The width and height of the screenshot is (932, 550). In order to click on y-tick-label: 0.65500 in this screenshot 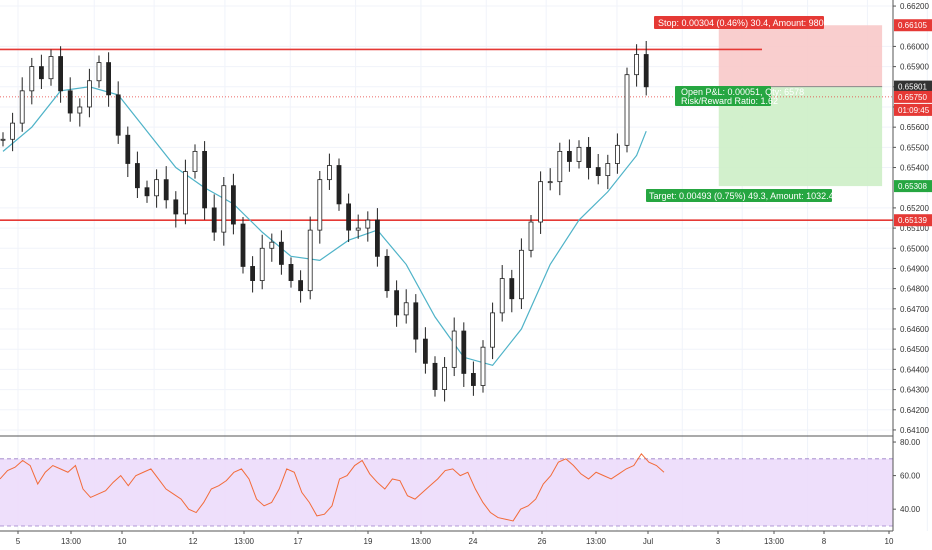, I will do `click(914, 147)`.